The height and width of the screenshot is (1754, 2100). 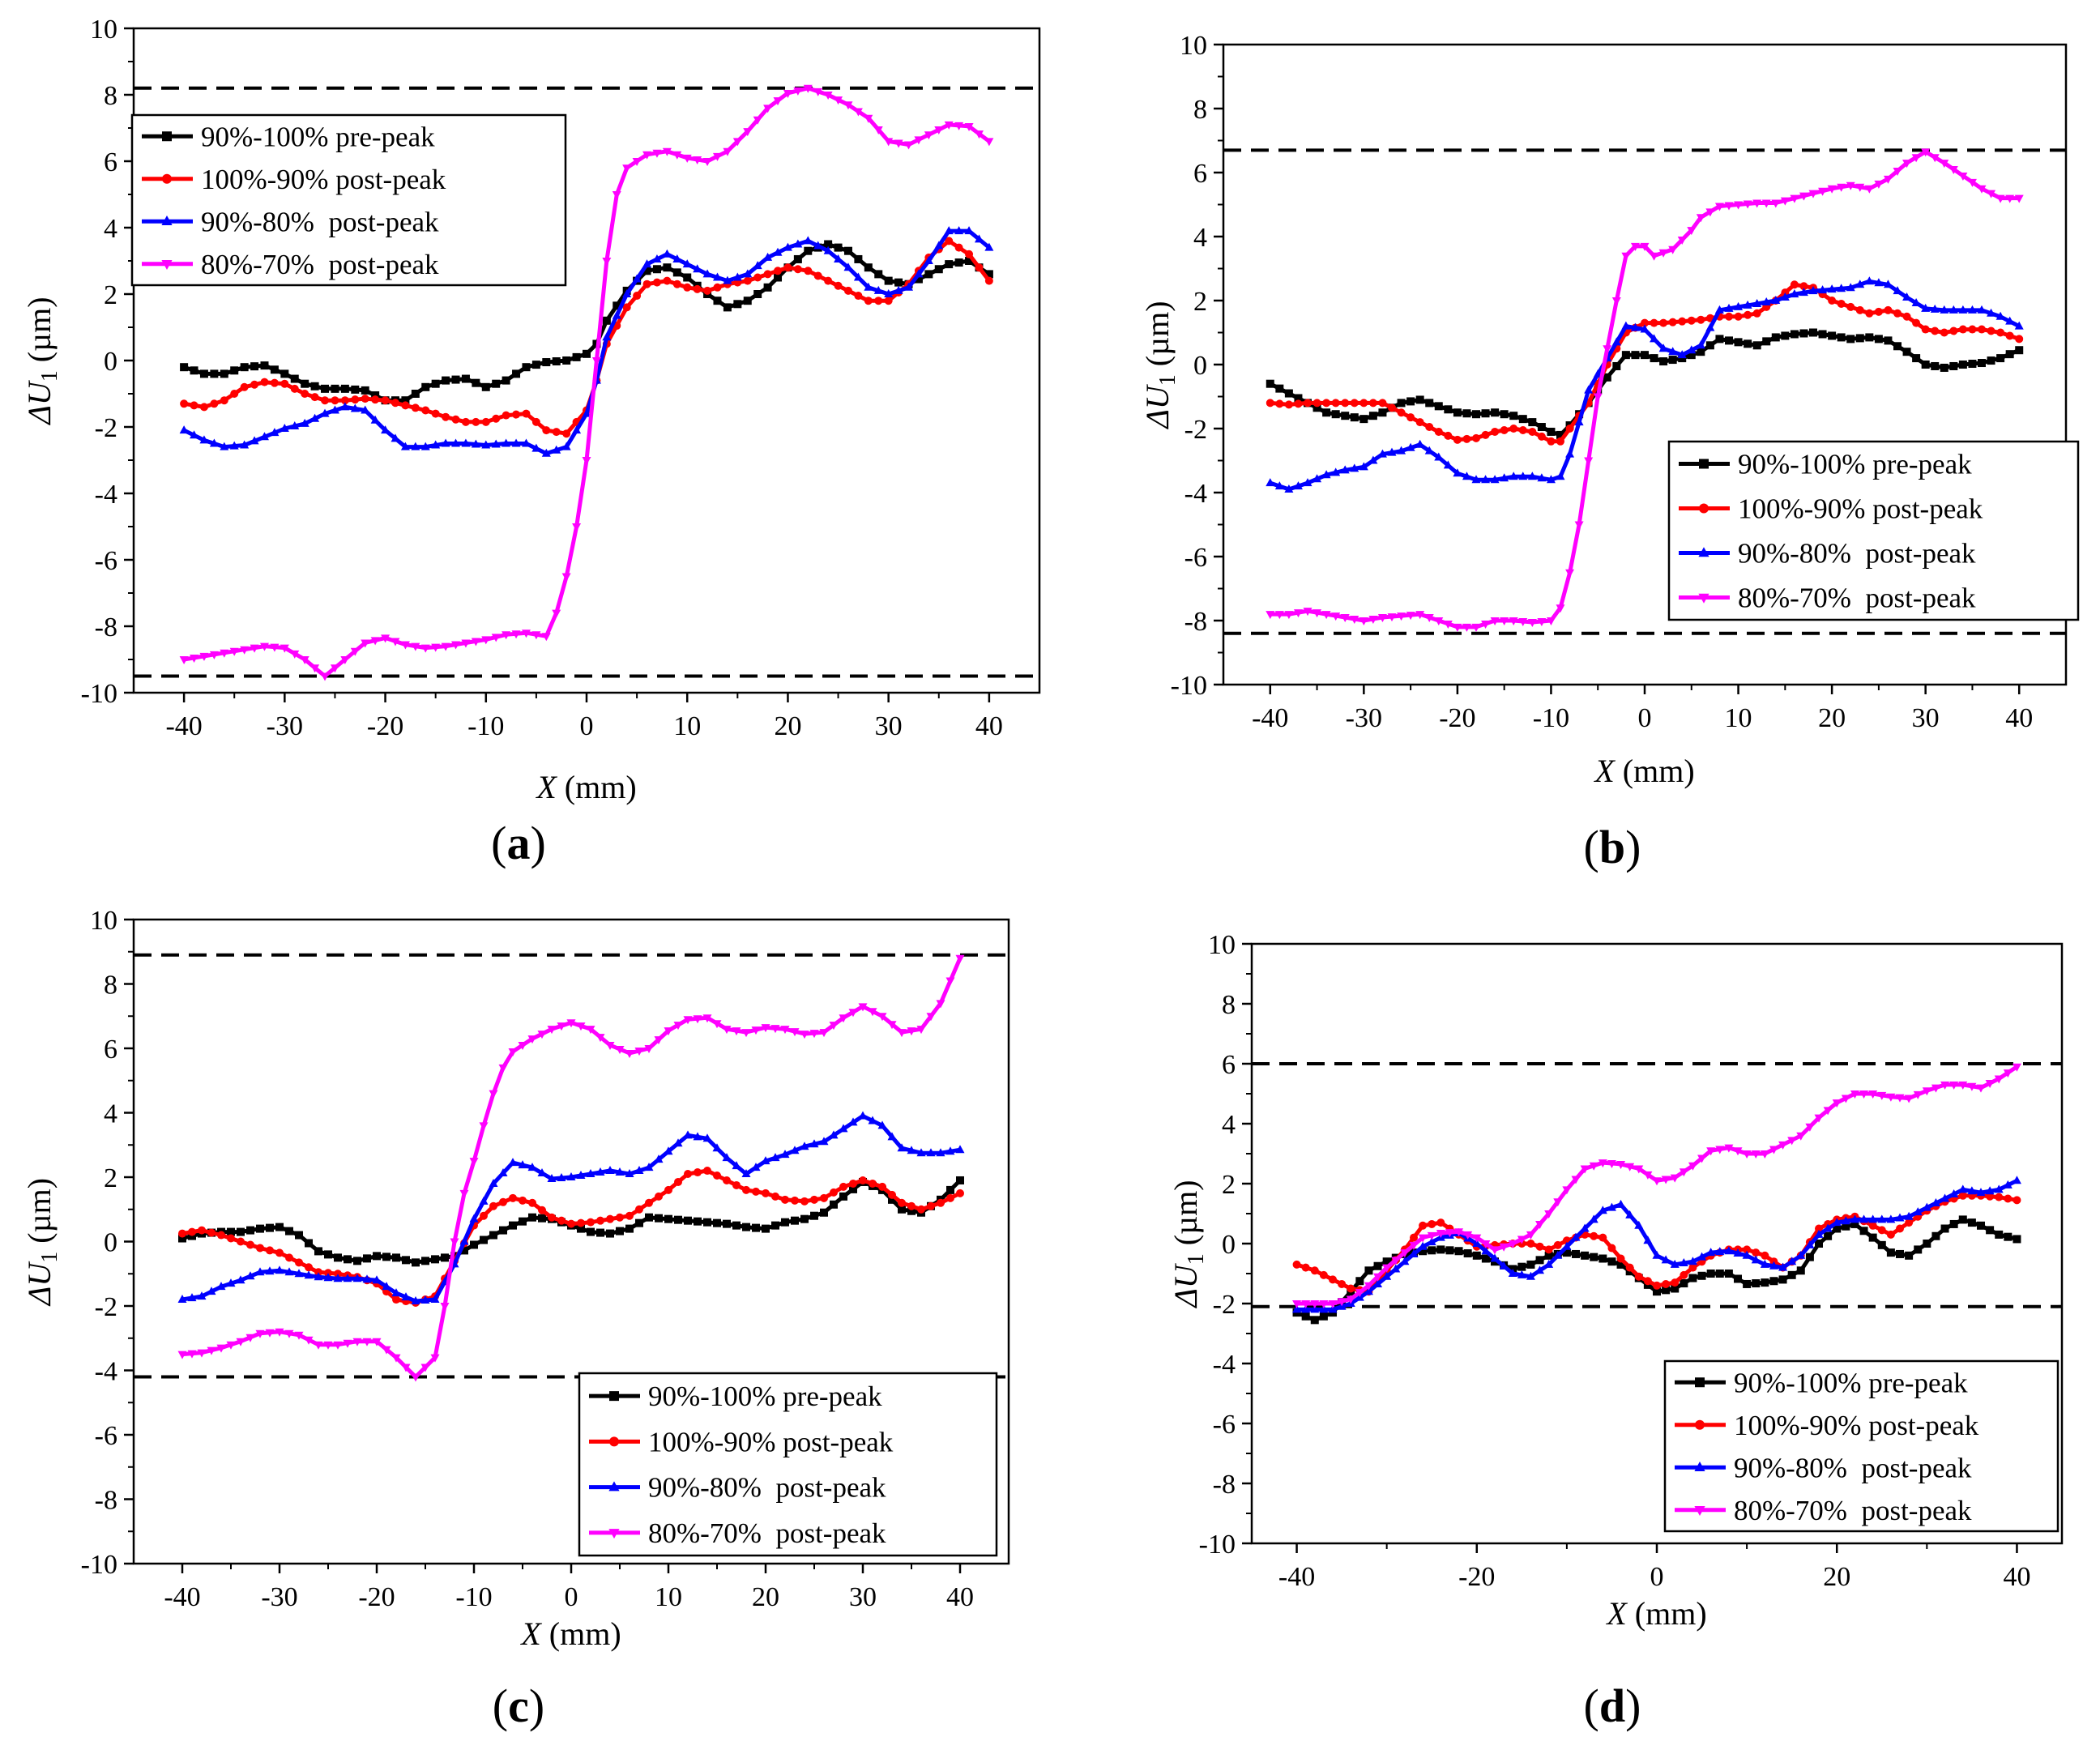 What do you see at coordinates (587, 726) in the screenshot?
I see `x-tick-label: 0` at bounding box center [587, 726].